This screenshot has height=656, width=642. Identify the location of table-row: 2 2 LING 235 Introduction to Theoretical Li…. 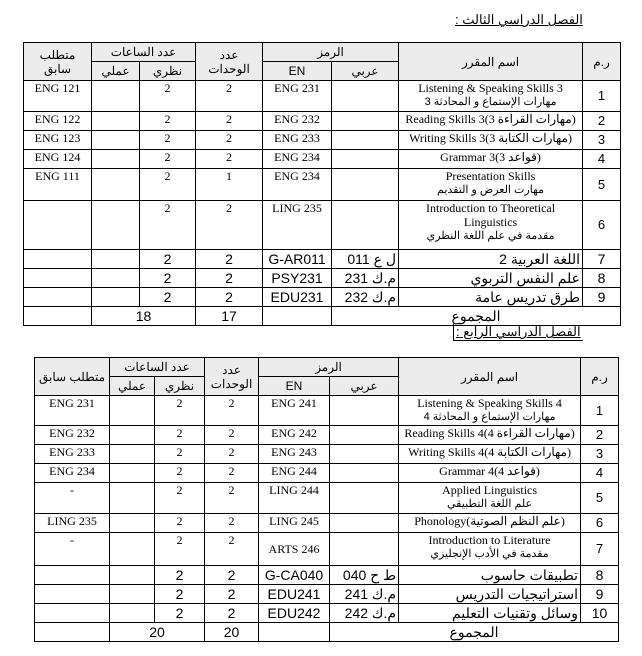
(322, 225).